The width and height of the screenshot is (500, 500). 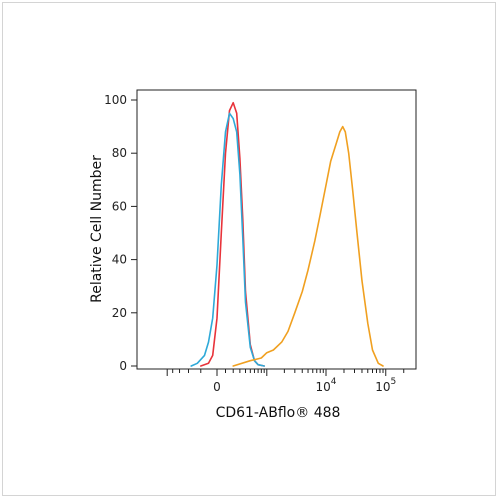 What do you see at coordinates (119, 313) in the screenshot?
I see `y-tick-label: 20` at bounding box center [119, 313].